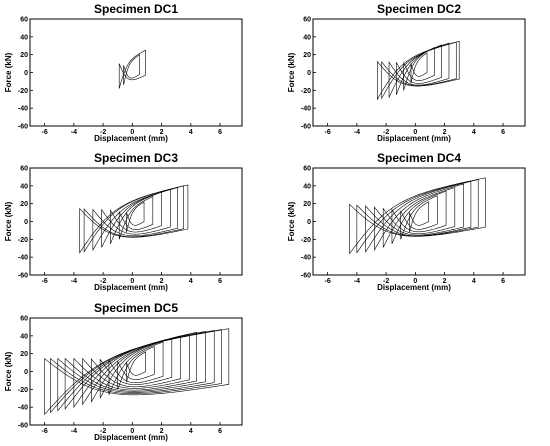 Image resolution: width=550 pixels, height=446 pixels. Describe the element at coordinates (419, 158) in the screenshot. I see `chart-title: Specimen DC4` at that location.